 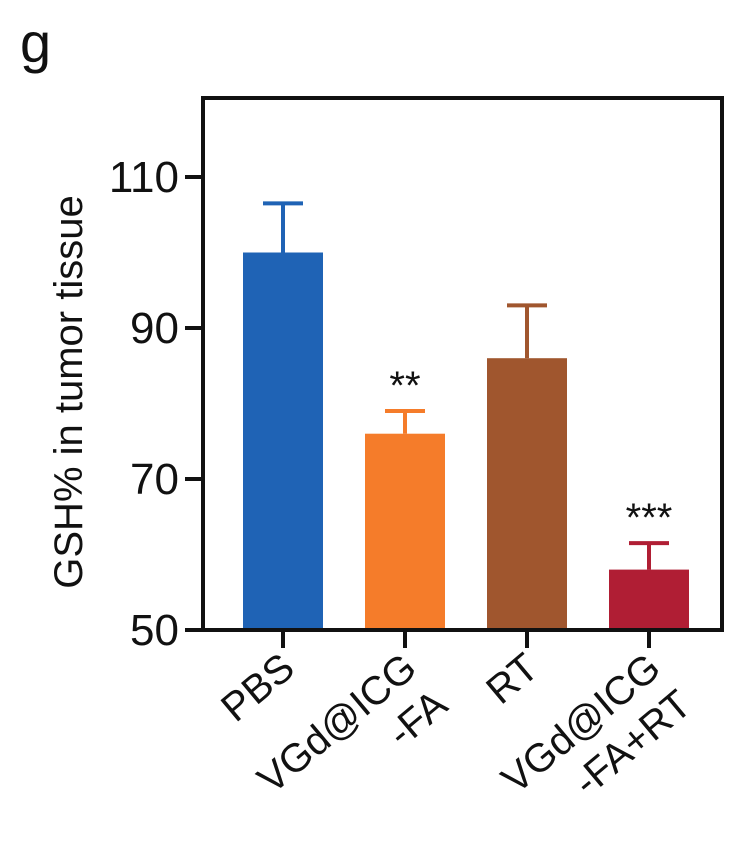 I want to click on y-tick-label: 110, so click(x=144, y=177).